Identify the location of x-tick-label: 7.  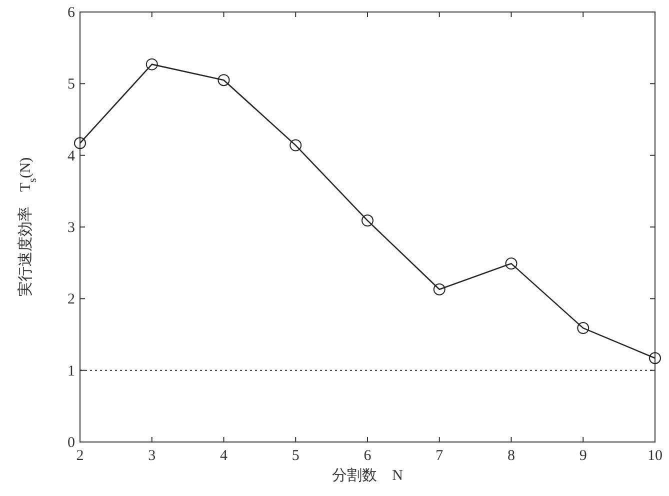
(440, 456).